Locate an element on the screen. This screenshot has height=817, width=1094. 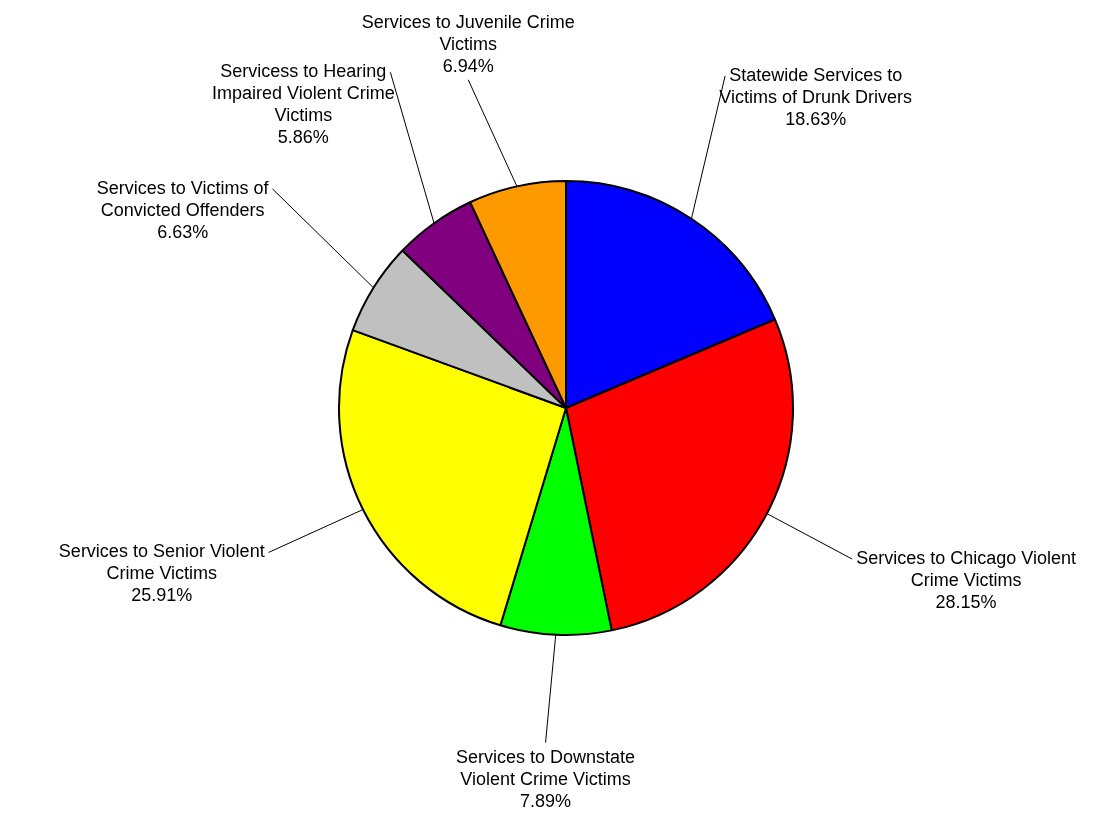
slice-label: Services to Chicago Violent Crime Victims is located at coordinates (966, 569).